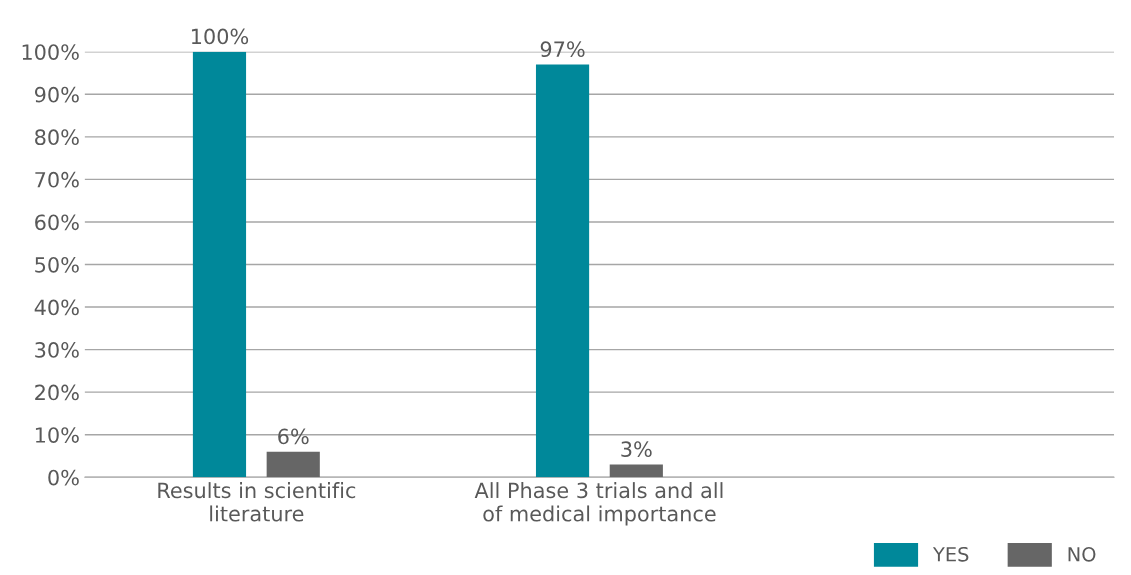  Describe the element at coordinates (57, 350) in the screenshot. I see `y-tick-label: 30%` at that location.